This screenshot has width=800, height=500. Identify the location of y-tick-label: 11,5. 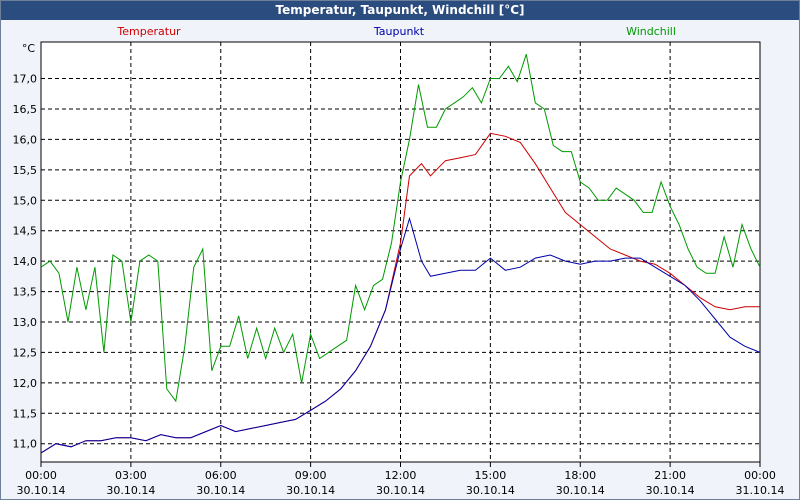
(25, 413).